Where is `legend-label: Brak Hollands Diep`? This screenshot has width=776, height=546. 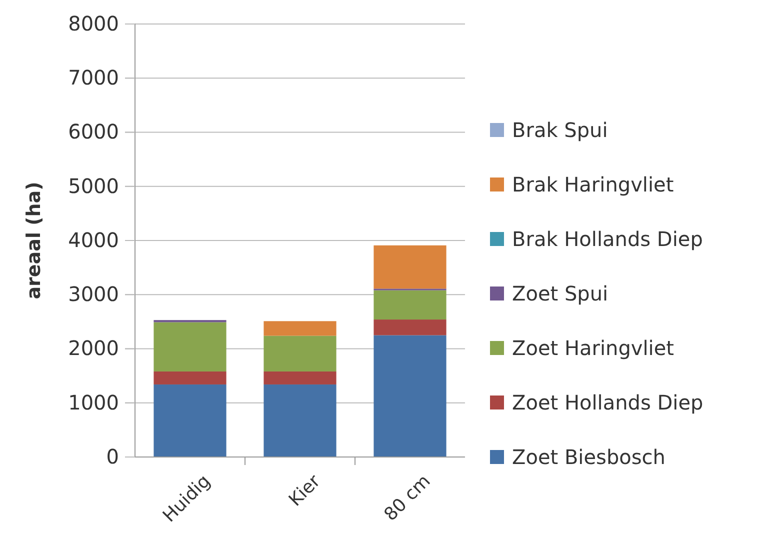
legend-label: Brak Hollands Diep is located at coordinates (607, 239).